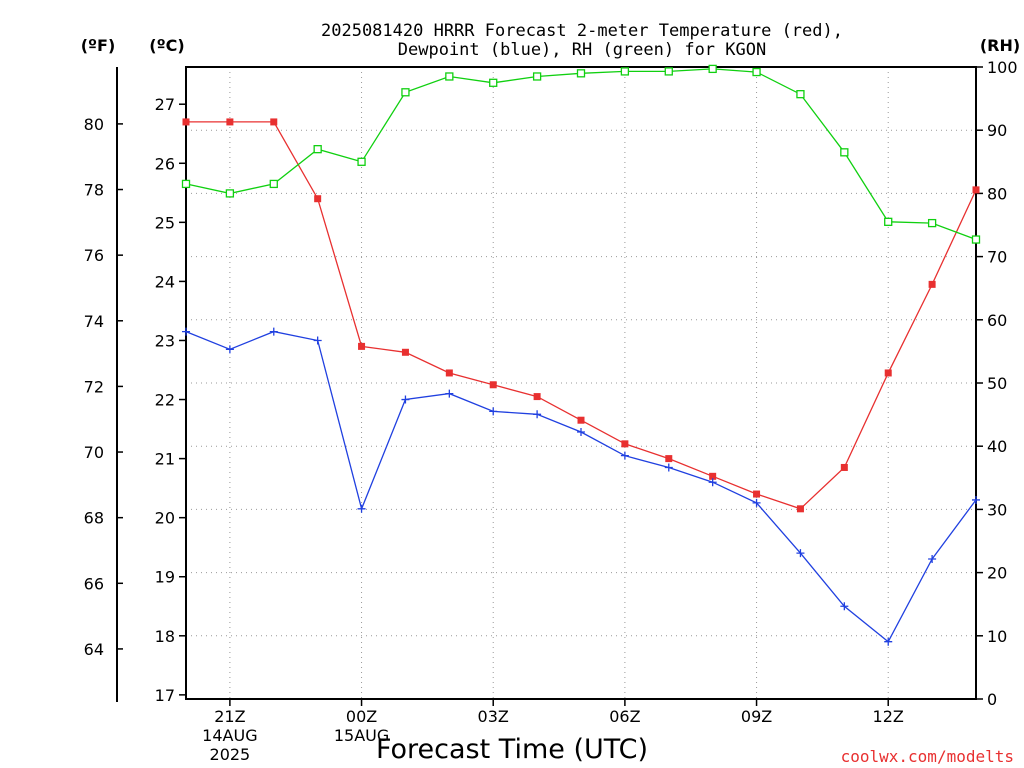  Describe the element at coordinates (165, 695) in the screenshot. I see `celsius-tick-label: 17` at that location.